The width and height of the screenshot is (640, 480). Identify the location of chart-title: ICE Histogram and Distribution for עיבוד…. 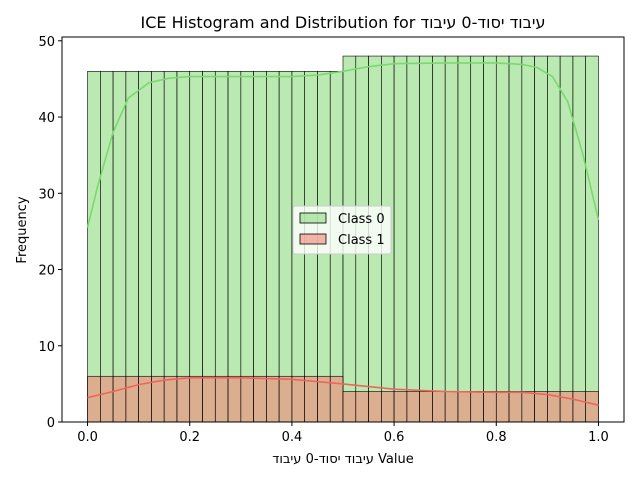
(343, 22).